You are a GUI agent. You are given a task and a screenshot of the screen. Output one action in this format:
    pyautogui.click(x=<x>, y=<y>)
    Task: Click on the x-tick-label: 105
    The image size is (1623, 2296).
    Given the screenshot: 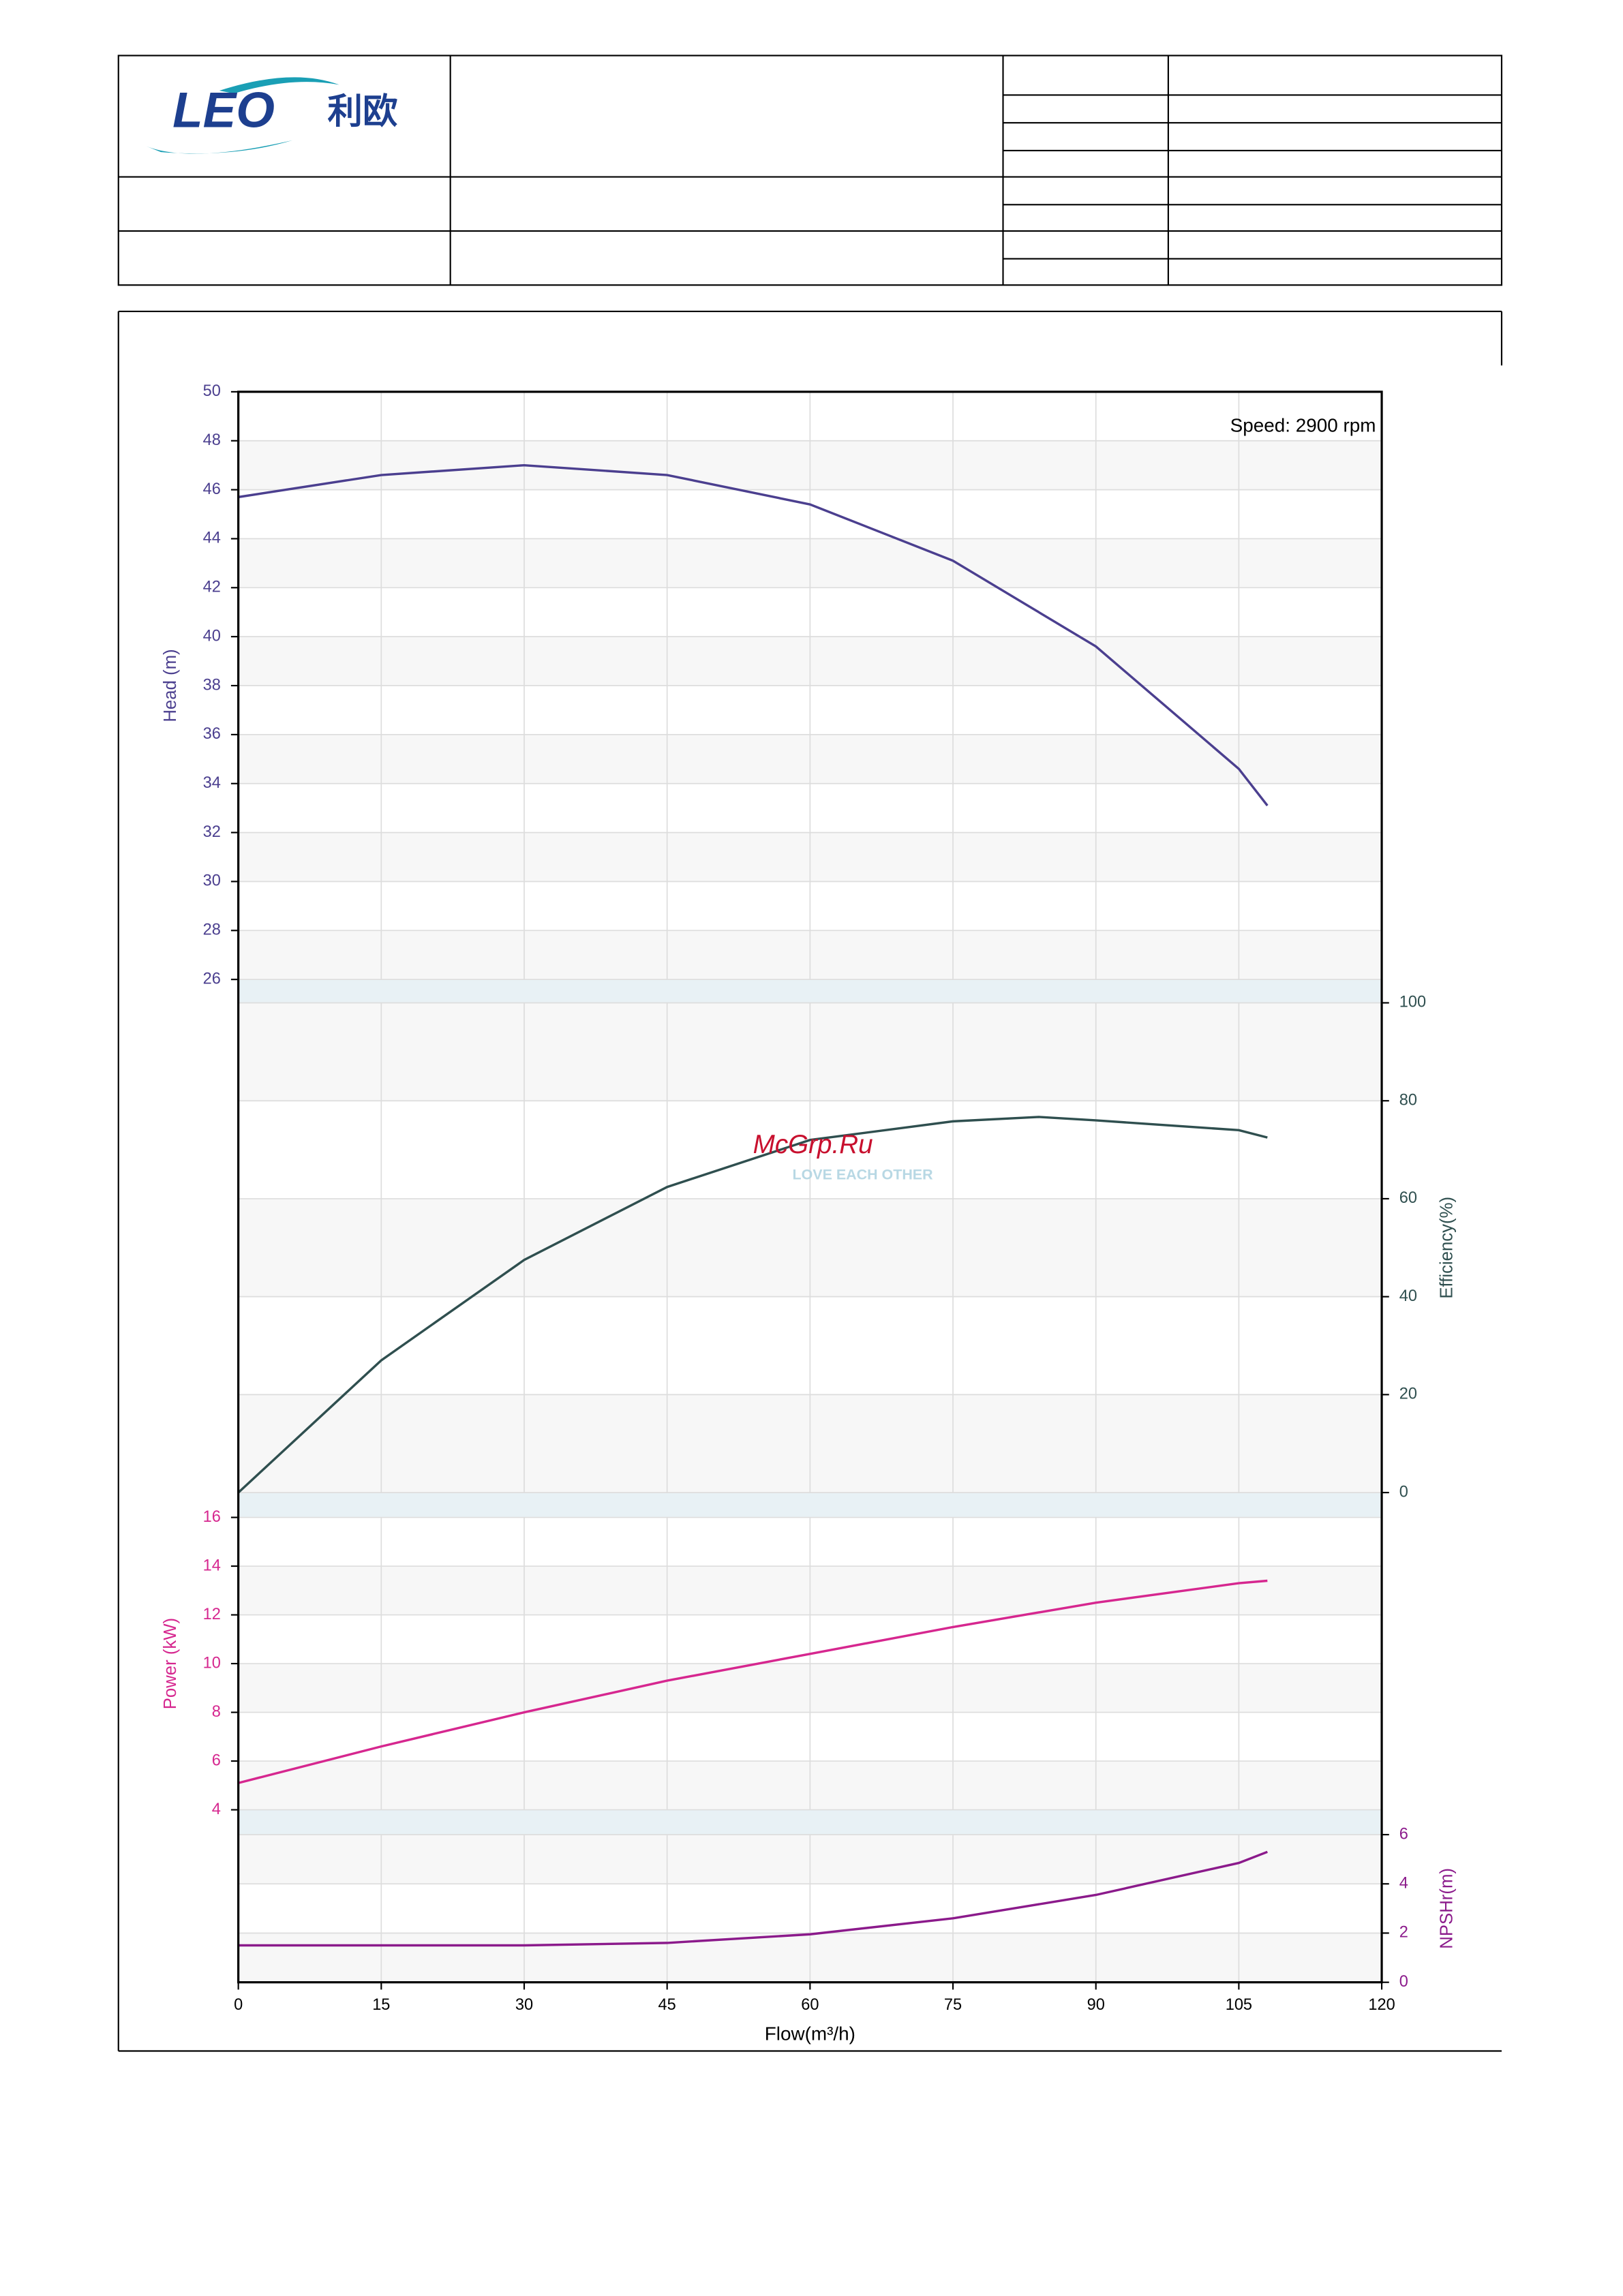 What is the action you would take?
    pyautogui.click(x=1239, y=2004)
    